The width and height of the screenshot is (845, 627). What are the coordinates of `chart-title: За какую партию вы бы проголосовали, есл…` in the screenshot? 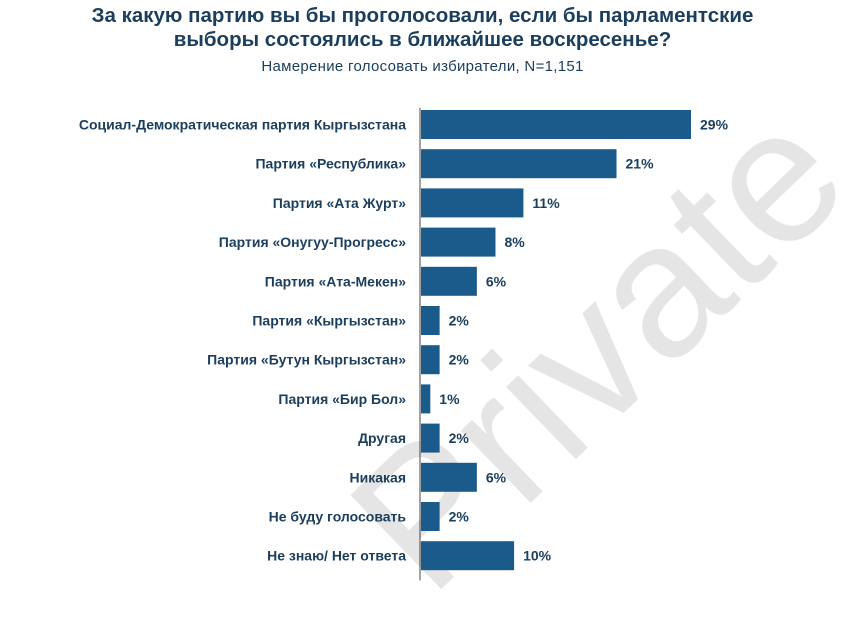 It's located at (422, 28).